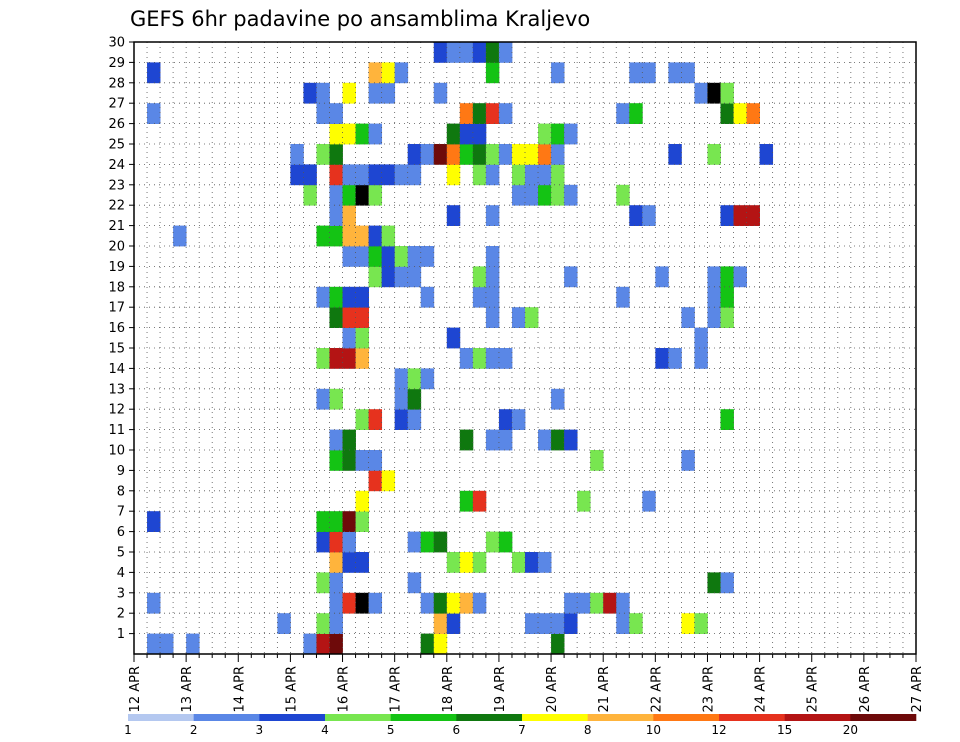  I want to click on y-tick-label: 28, so click(116, 83).